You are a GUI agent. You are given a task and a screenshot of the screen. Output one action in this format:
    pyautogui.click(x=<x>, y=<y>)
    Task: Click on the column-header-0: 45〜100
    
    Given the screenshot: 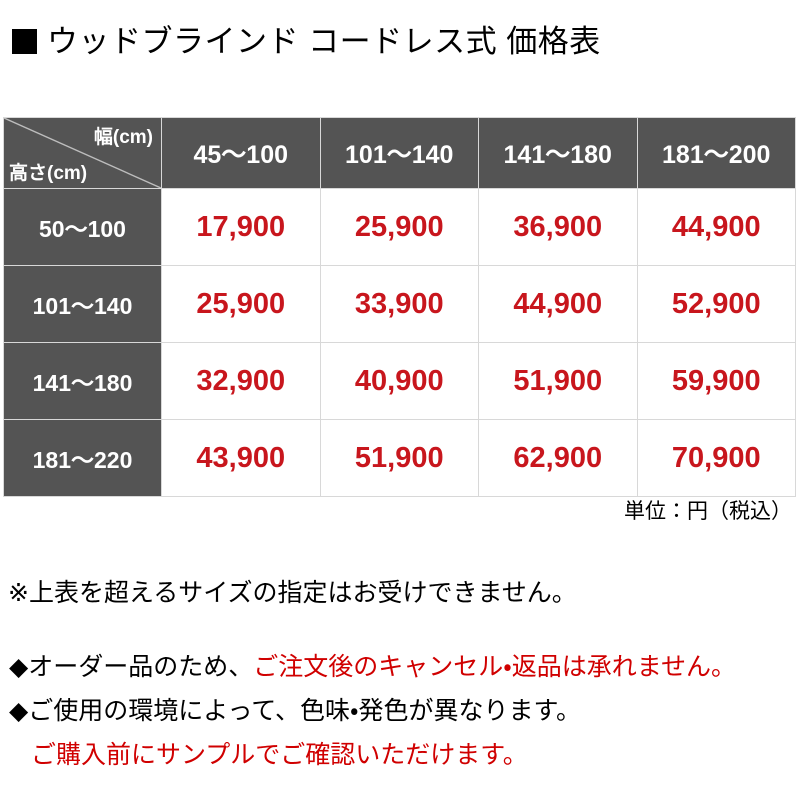 What is the action you would take?
    pyautogui.click(x=241, y=153)
    